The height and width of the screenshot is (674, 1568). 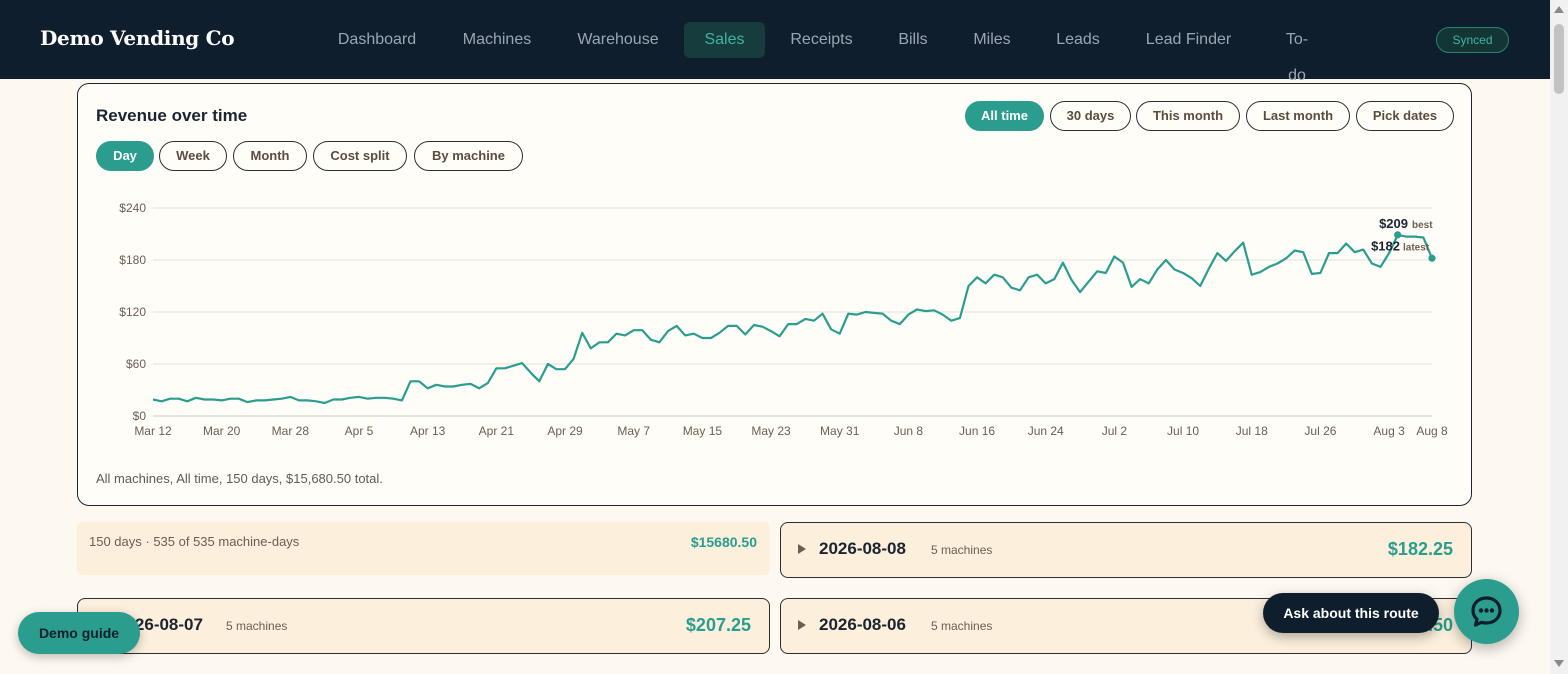 What do you see at coordinates (1398, 235) in the screenshot?
I see `best-point-marker` at bounding box center [1398, 235].